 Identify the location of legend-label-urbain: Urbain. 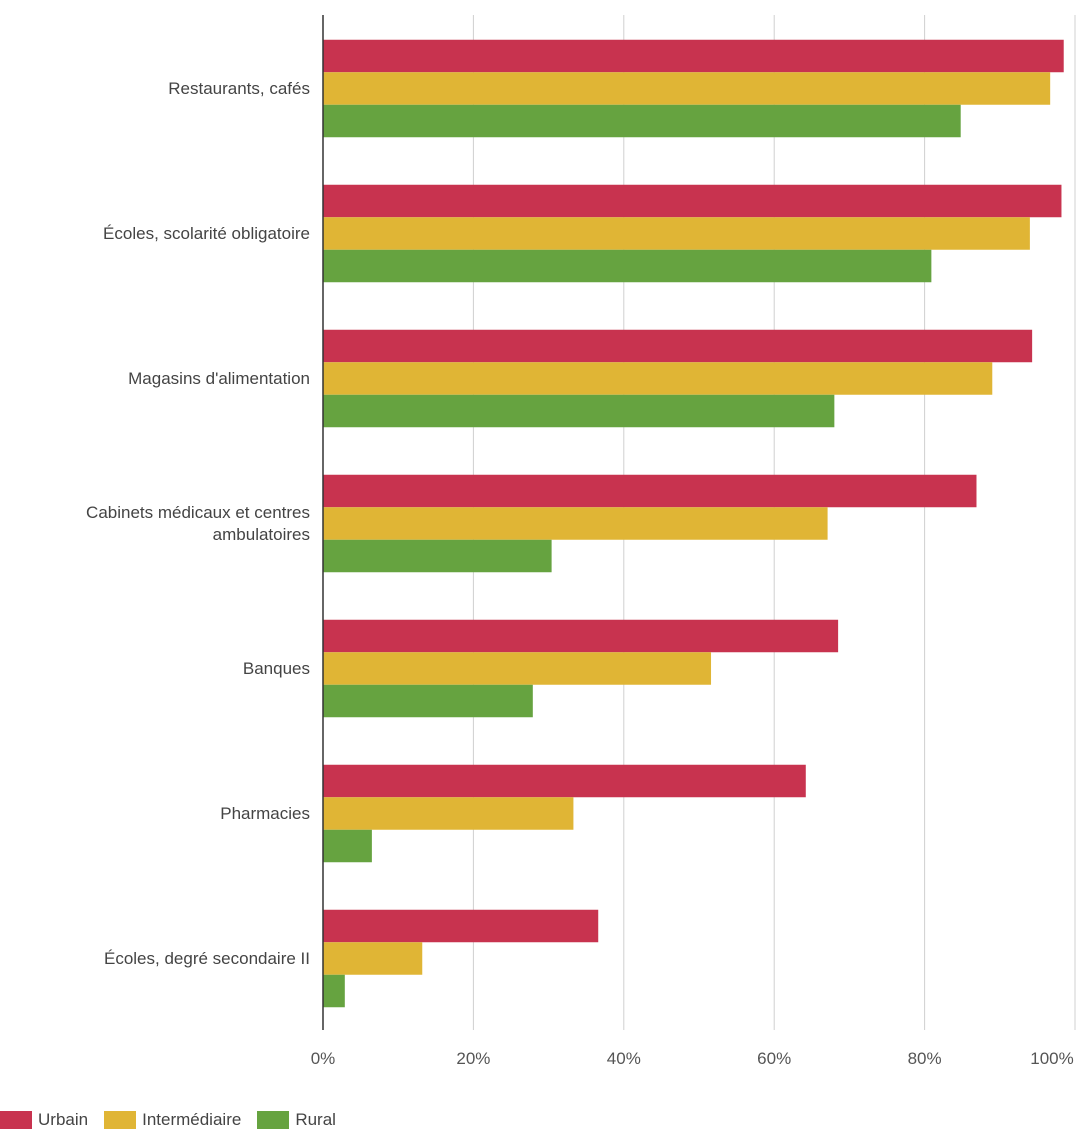
(63, 1119).